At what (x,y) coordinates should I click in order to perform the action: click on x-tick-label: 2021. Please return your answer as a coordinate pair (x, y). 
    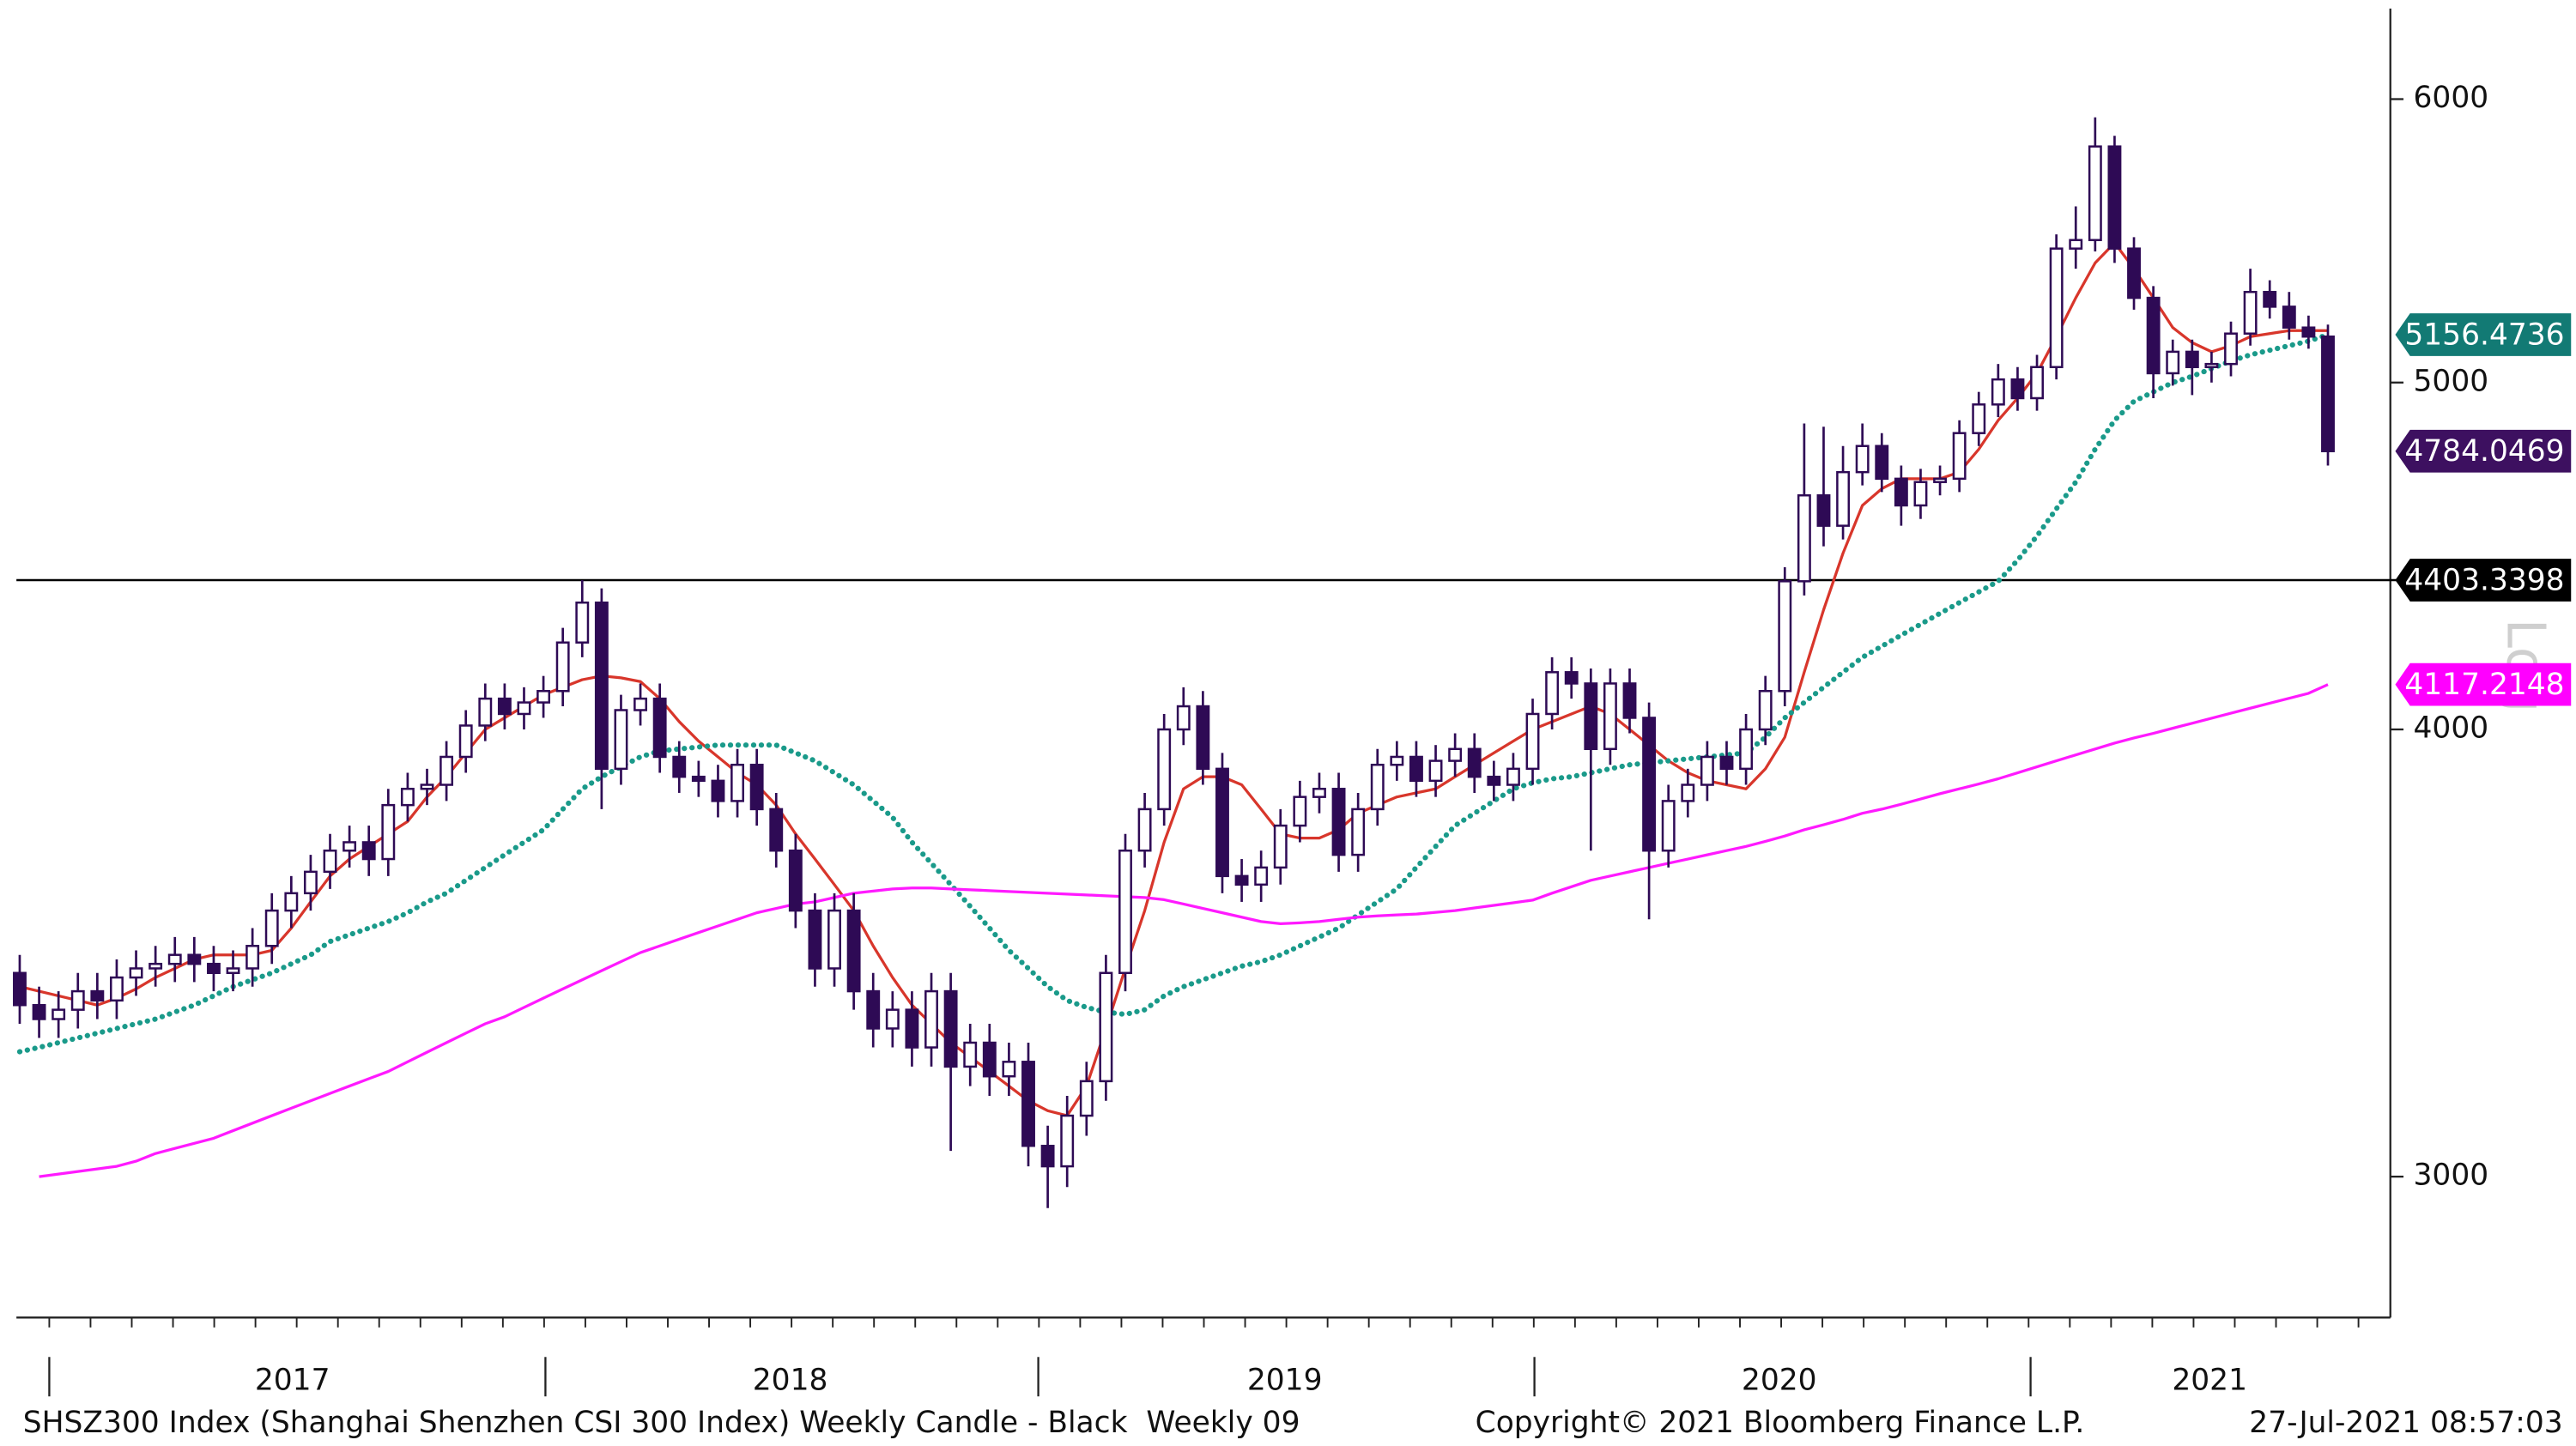
    Looking at the image, I should click on (2209, 1380).